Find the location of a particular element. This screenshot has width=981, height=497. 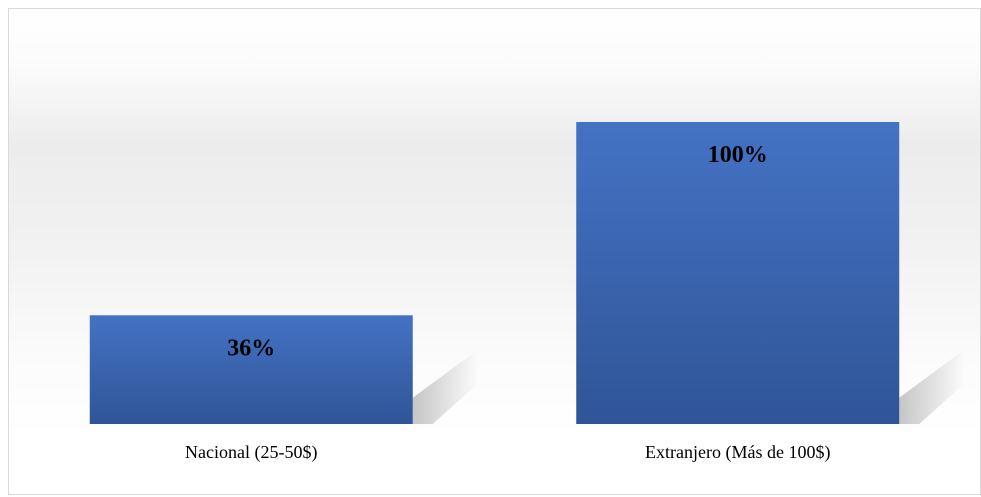

data-label: 100% is located at coordinates (738, 155).